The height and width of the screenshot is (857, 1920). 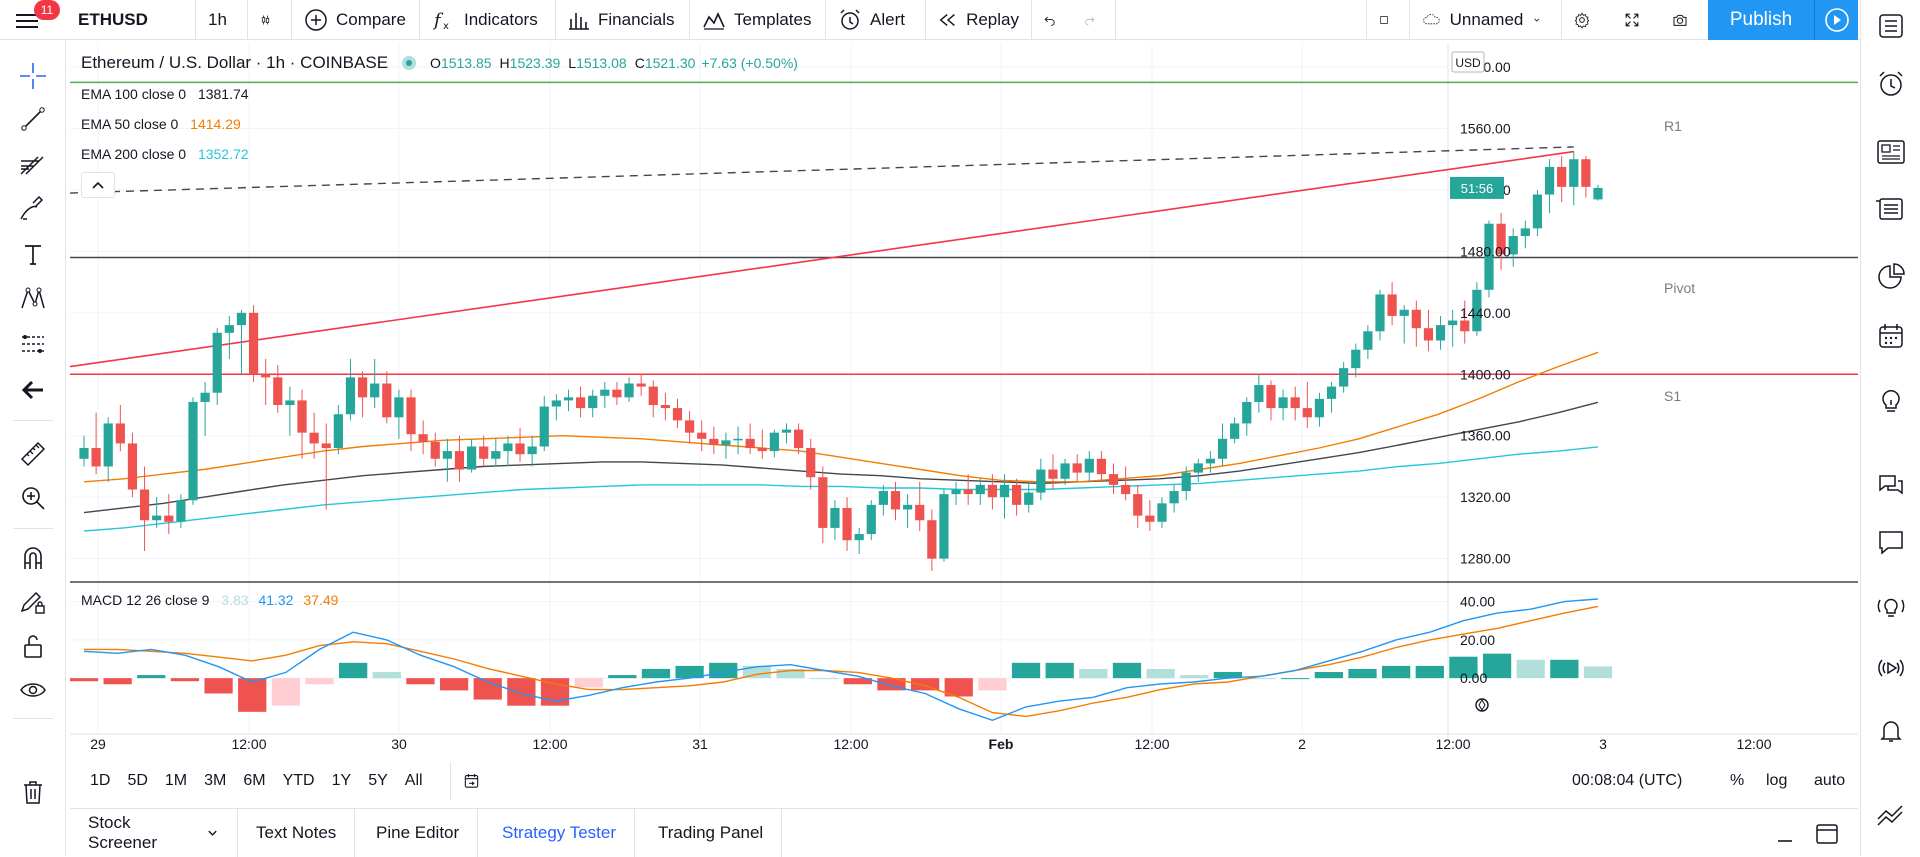 What do you see at coordinates (1891, 208) in the screenshot?
I see `hotlists-button` at bounding box center [1891, 208].